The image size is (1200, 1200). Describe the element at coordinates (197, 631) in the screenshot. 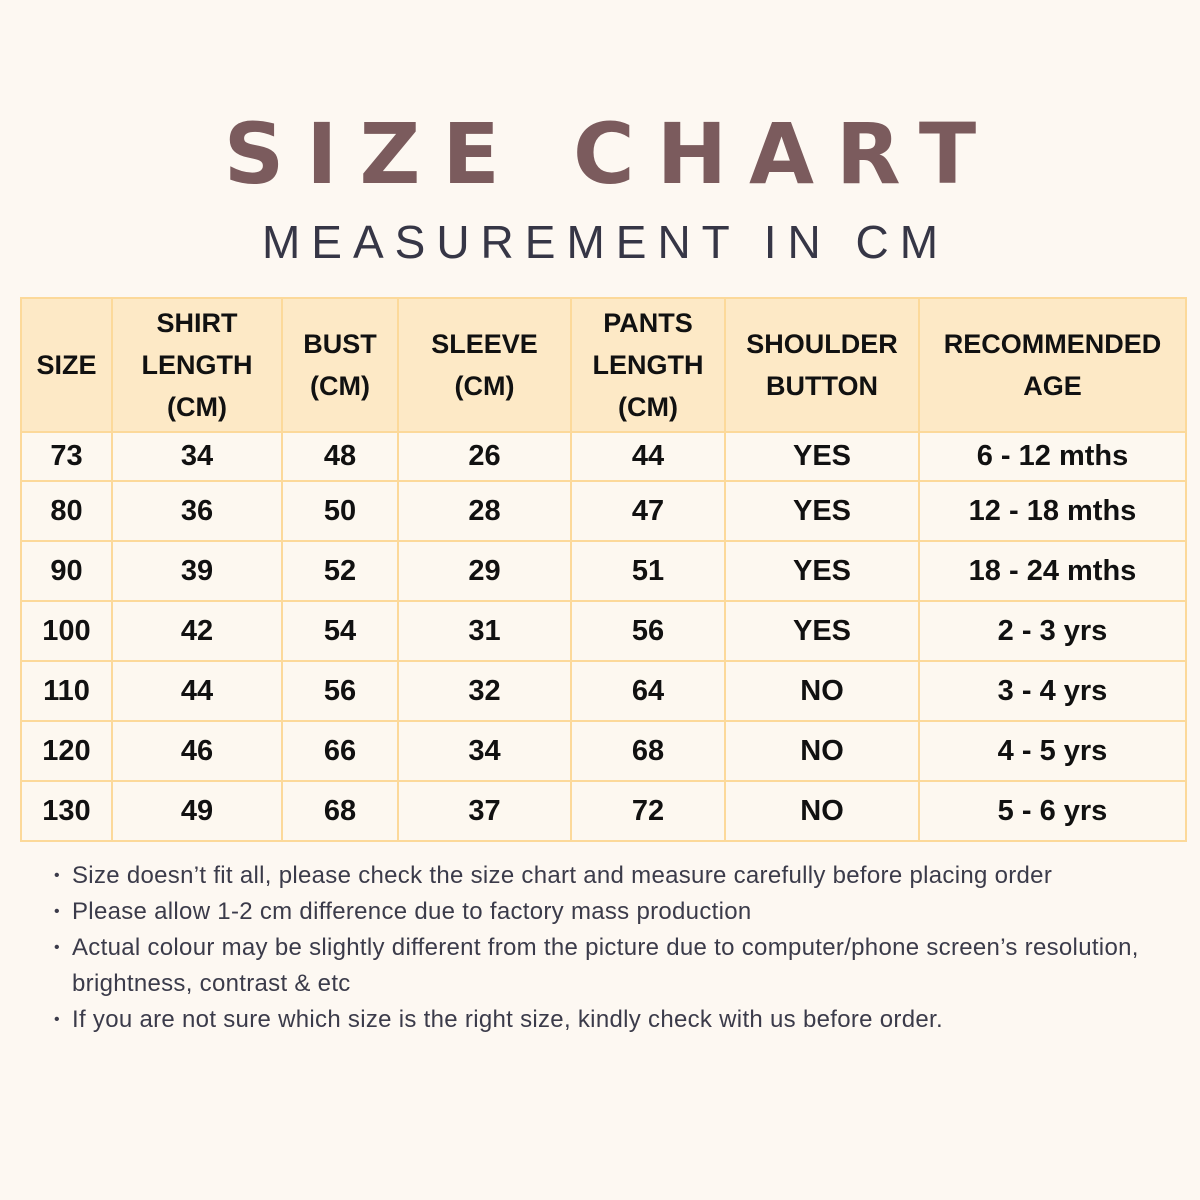

I see `table-cell: 42` at that location.